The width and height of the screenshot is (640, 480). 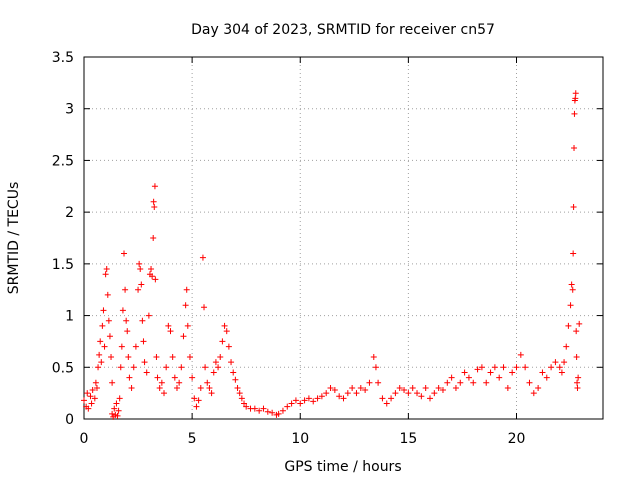 What do you see at coordinates (69, 110) in the screenshot?
I see `y-tick-label: 3` at bounding box center [69, 110].